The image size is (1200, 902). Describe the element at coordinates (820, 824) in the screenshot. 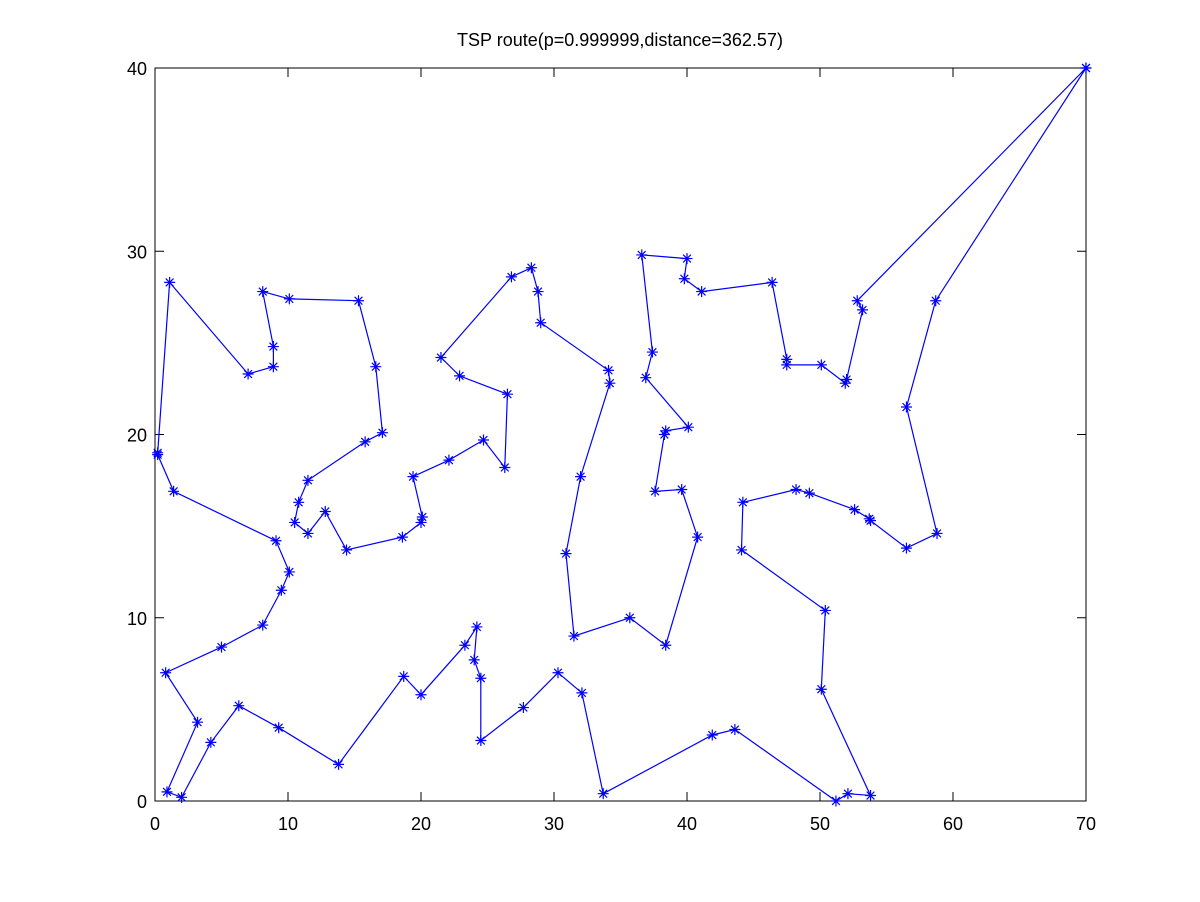

I see `x-tick-label: 50` at that location.